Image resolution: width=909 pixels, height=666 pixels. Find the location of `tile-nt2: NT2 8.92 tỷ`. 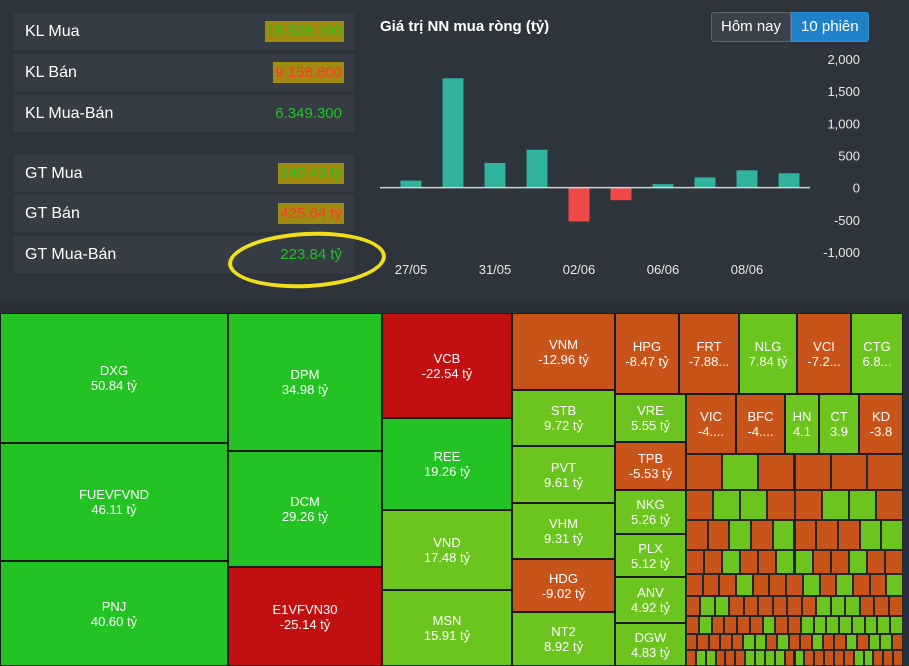

tile-nt2: NT2 8.92 tỷ is located at coordinates (563, 639).